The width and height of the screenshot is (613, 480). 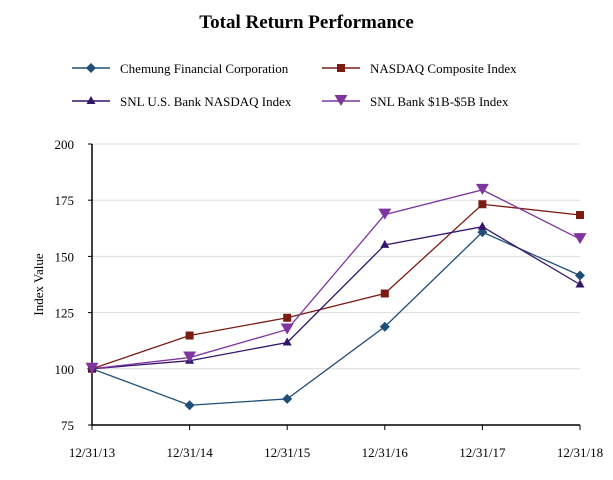 I want to click on x-tick-label: 12/31/14, so click(x=189, y=452).